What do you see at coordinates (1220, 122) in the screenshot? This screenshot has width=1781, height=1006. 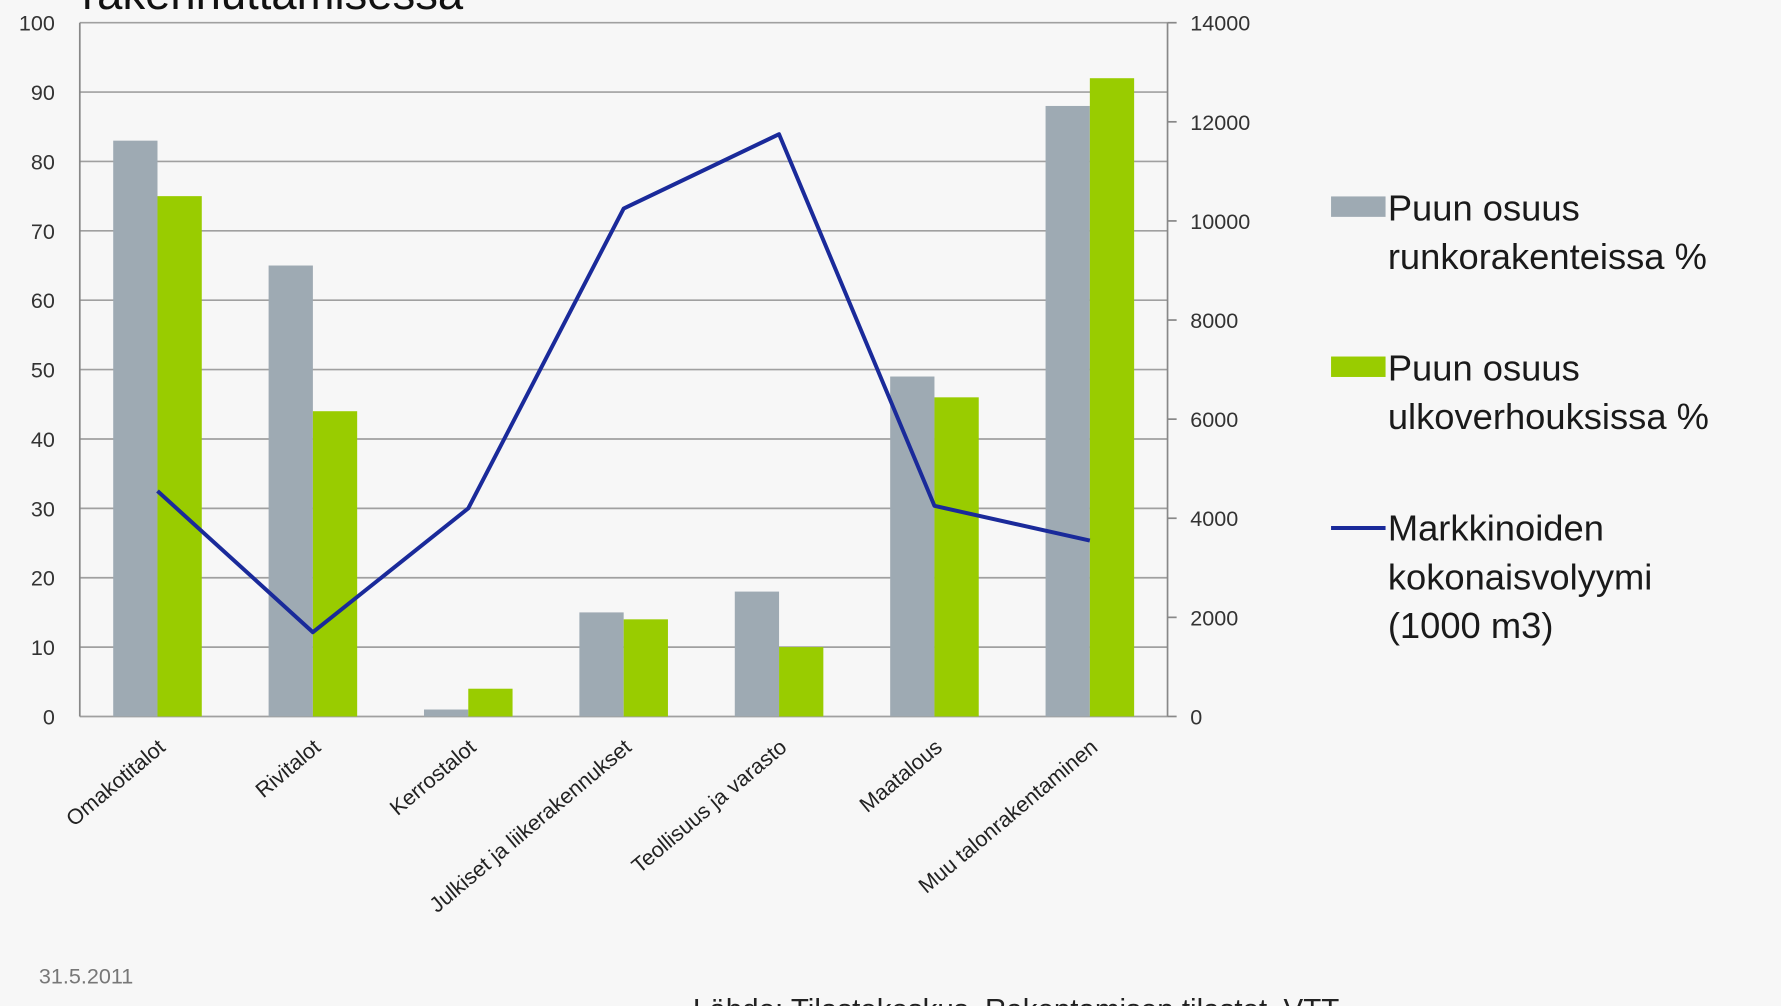 I see `y2-tick-label: 12000` at bounding box center [1220, 122].